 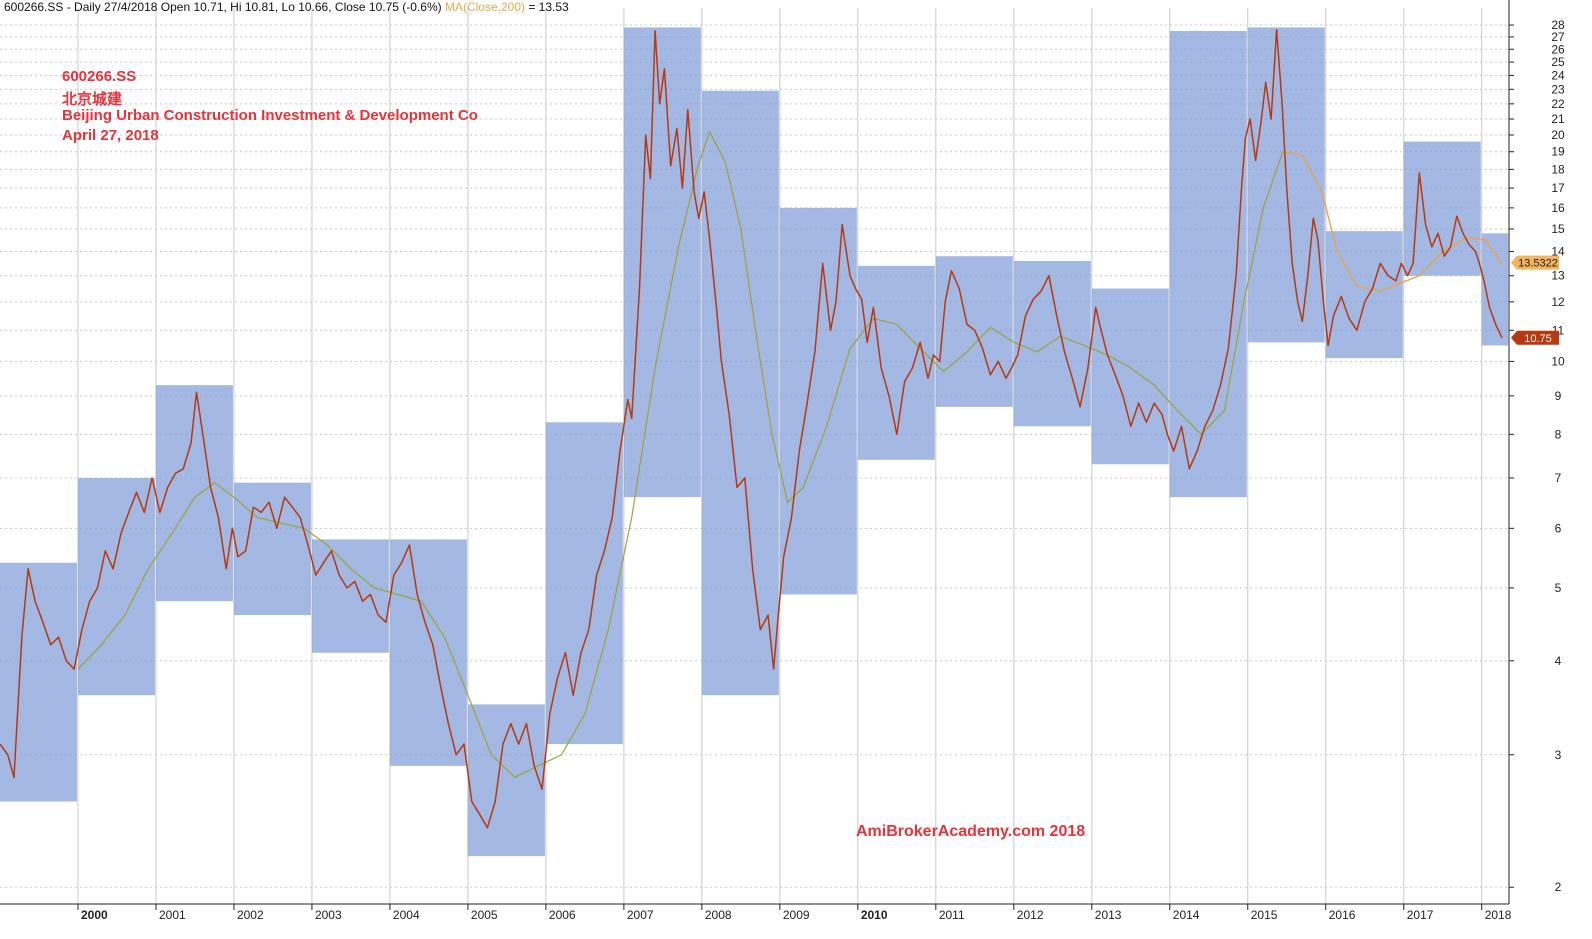 I want to click on x-tick-label: 2014, so click(x=1186, y=915).